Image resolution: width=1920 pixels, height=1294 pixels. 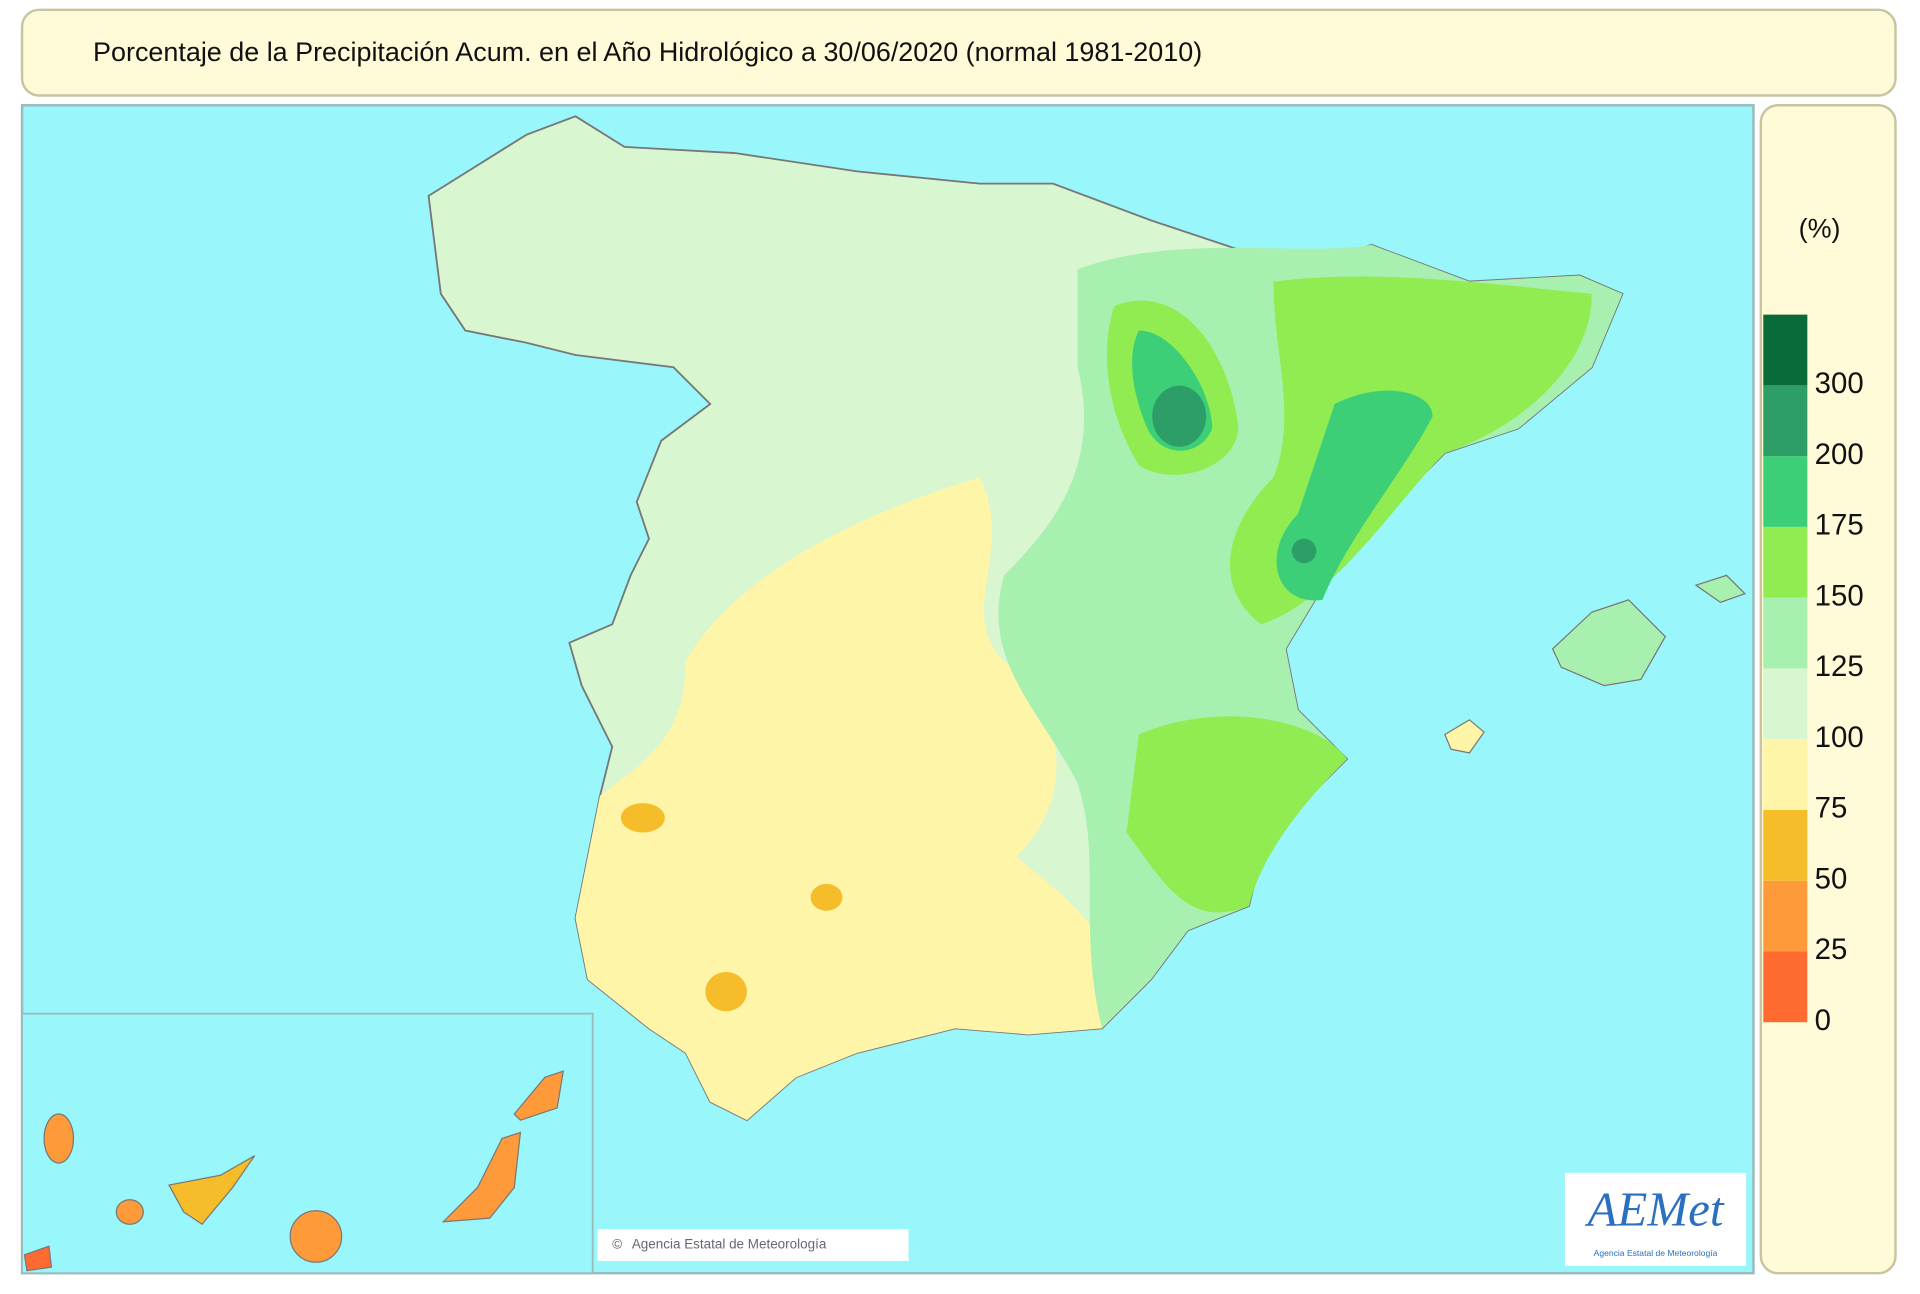 I want to click on logo: AEMet, so click(x=1655, y=1209).